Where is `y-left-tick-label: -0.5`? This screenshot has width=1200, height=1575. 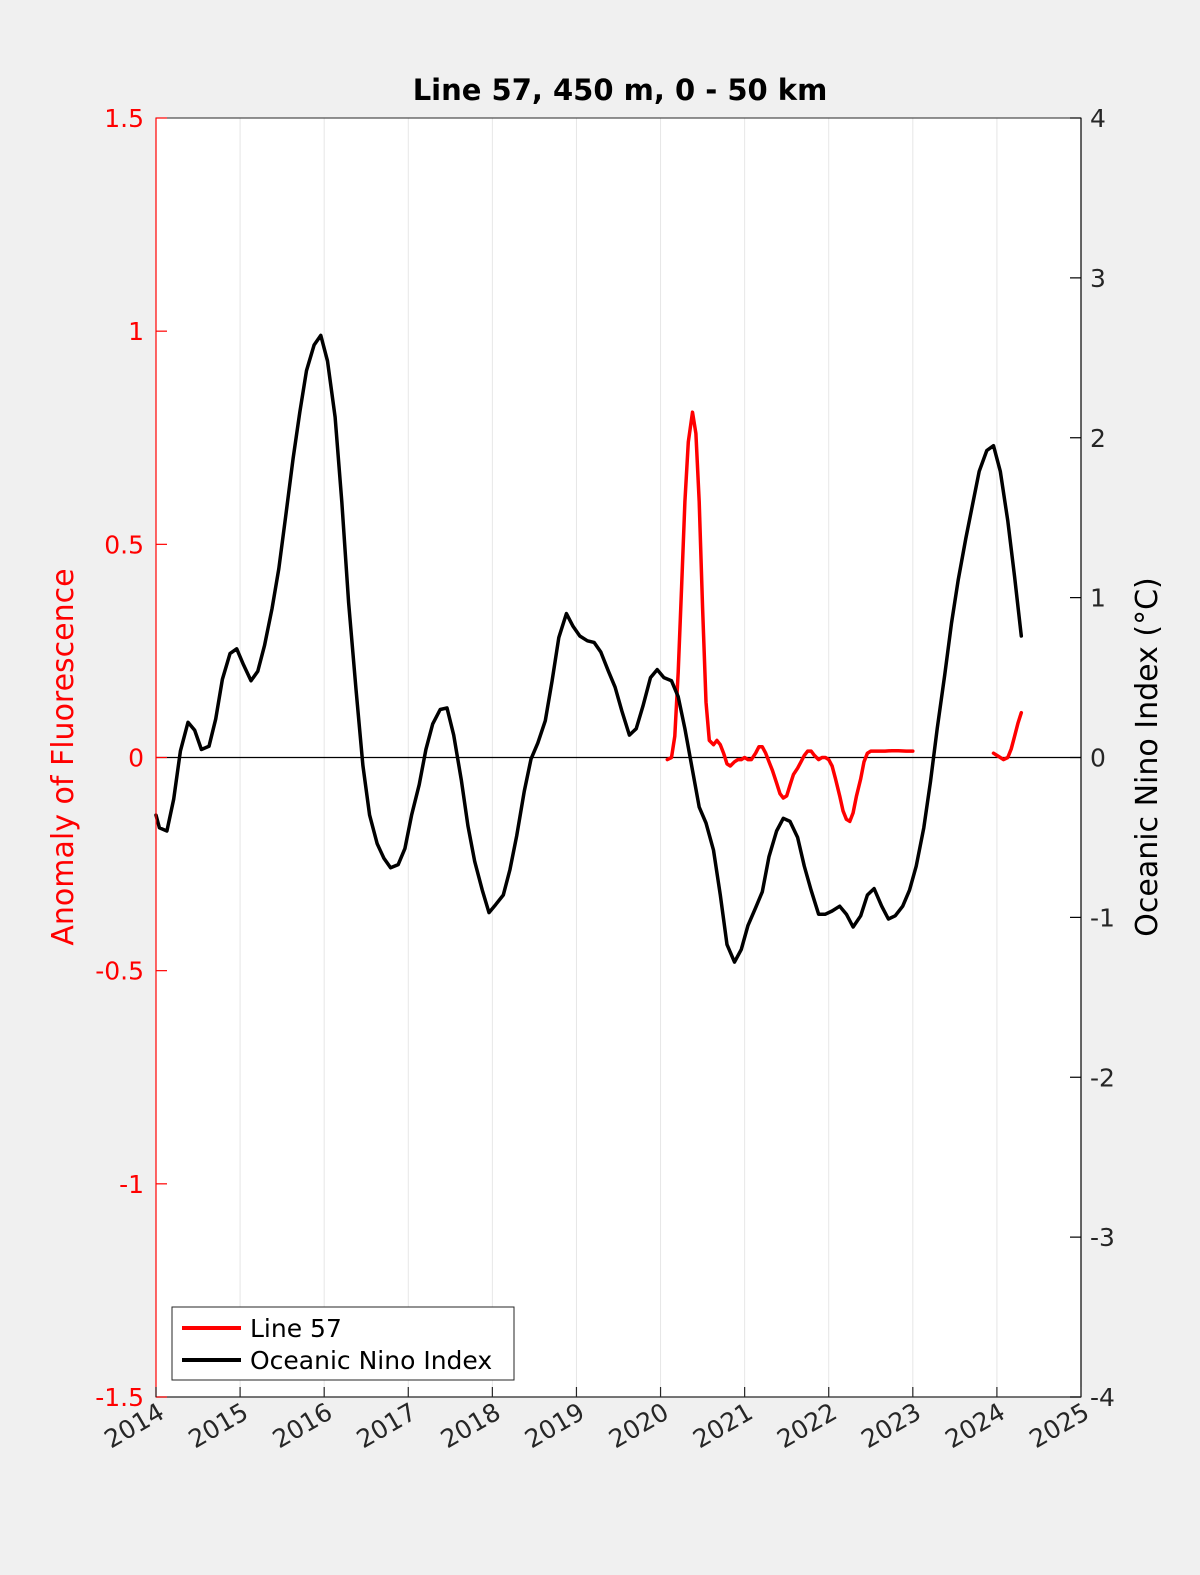
y-left-tick-label: -0.5 is located at coordinates (119, 971).